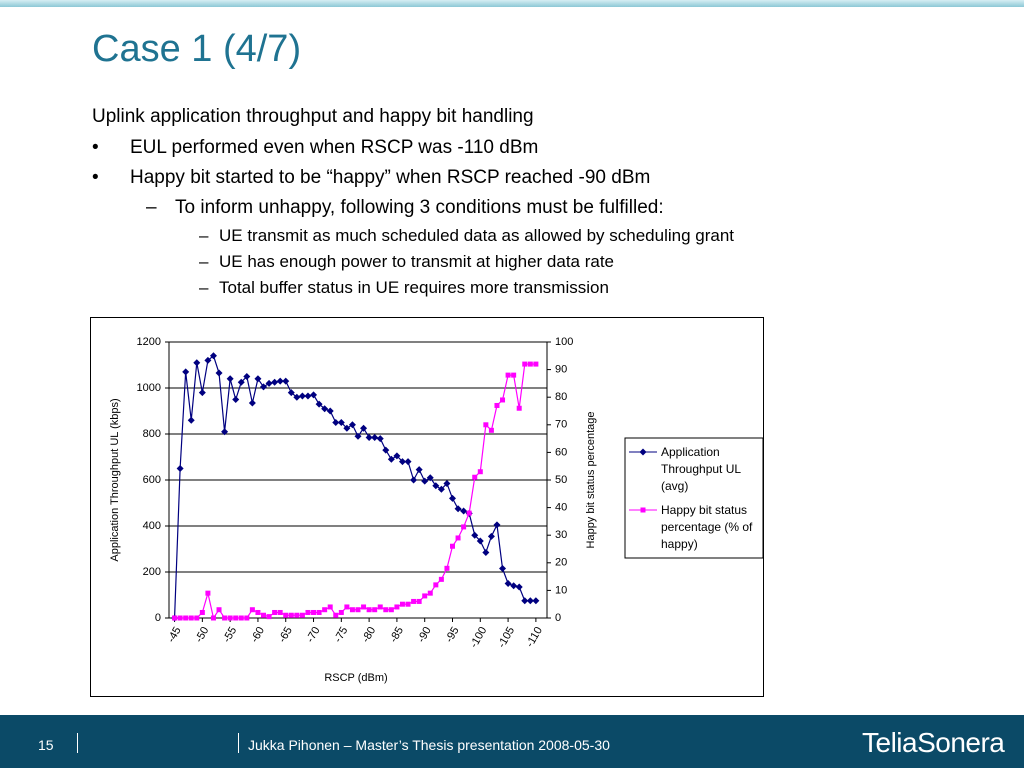 This screenshot has height=768, width=1024. I want to click on legend-marker, so click(643, 510).